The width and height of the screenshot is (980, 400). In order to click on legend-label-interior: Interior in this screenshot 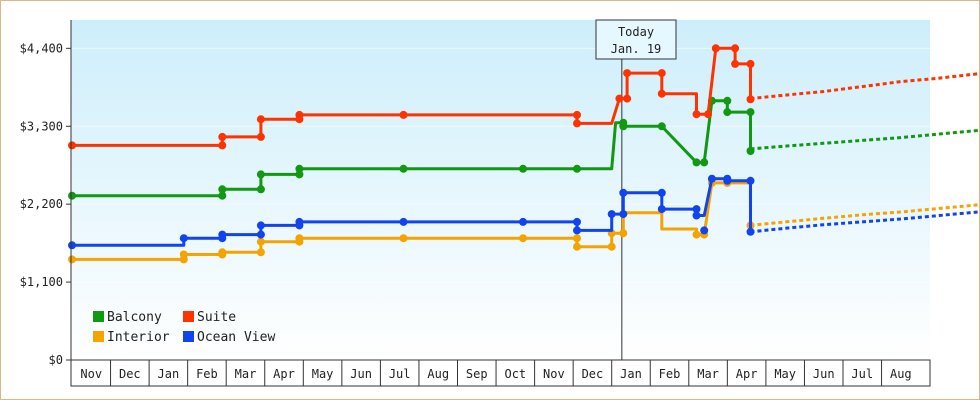, I will do `click(138, 337)`.